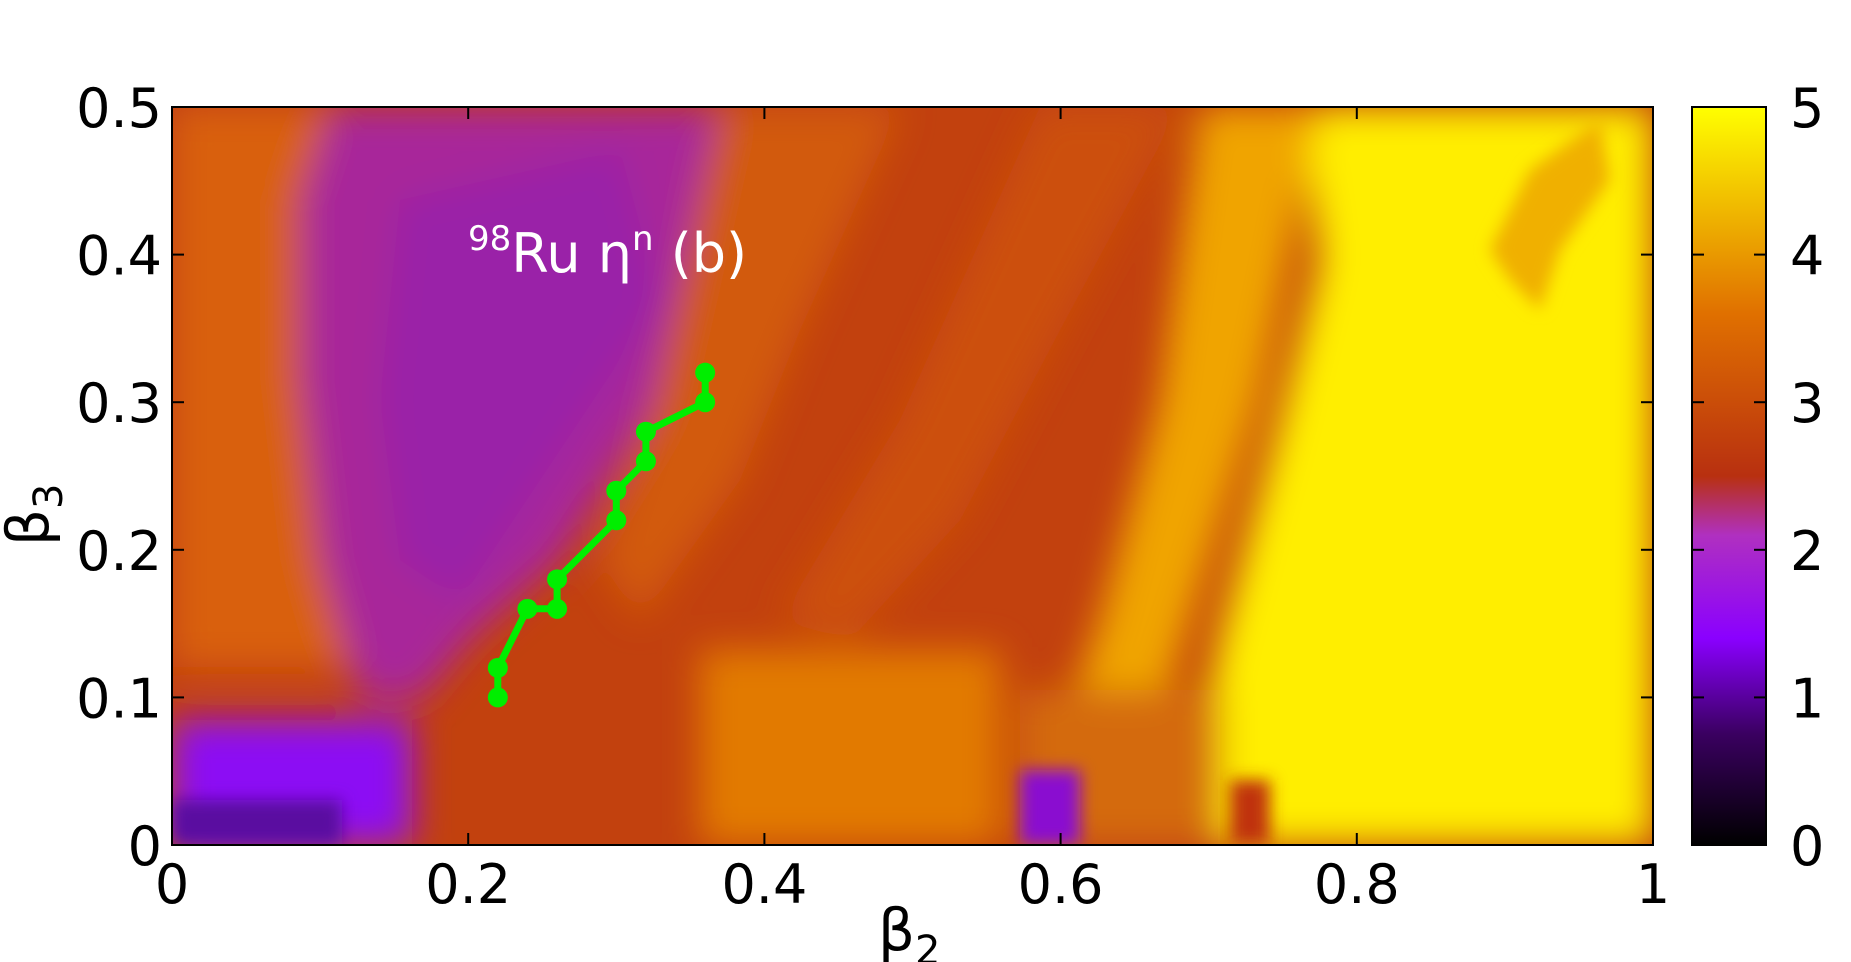 The width and height of the screenshot is (1851, 962). Describe the element at coordinates (601, 535) in the screenshot. I see `path-series` at that location.